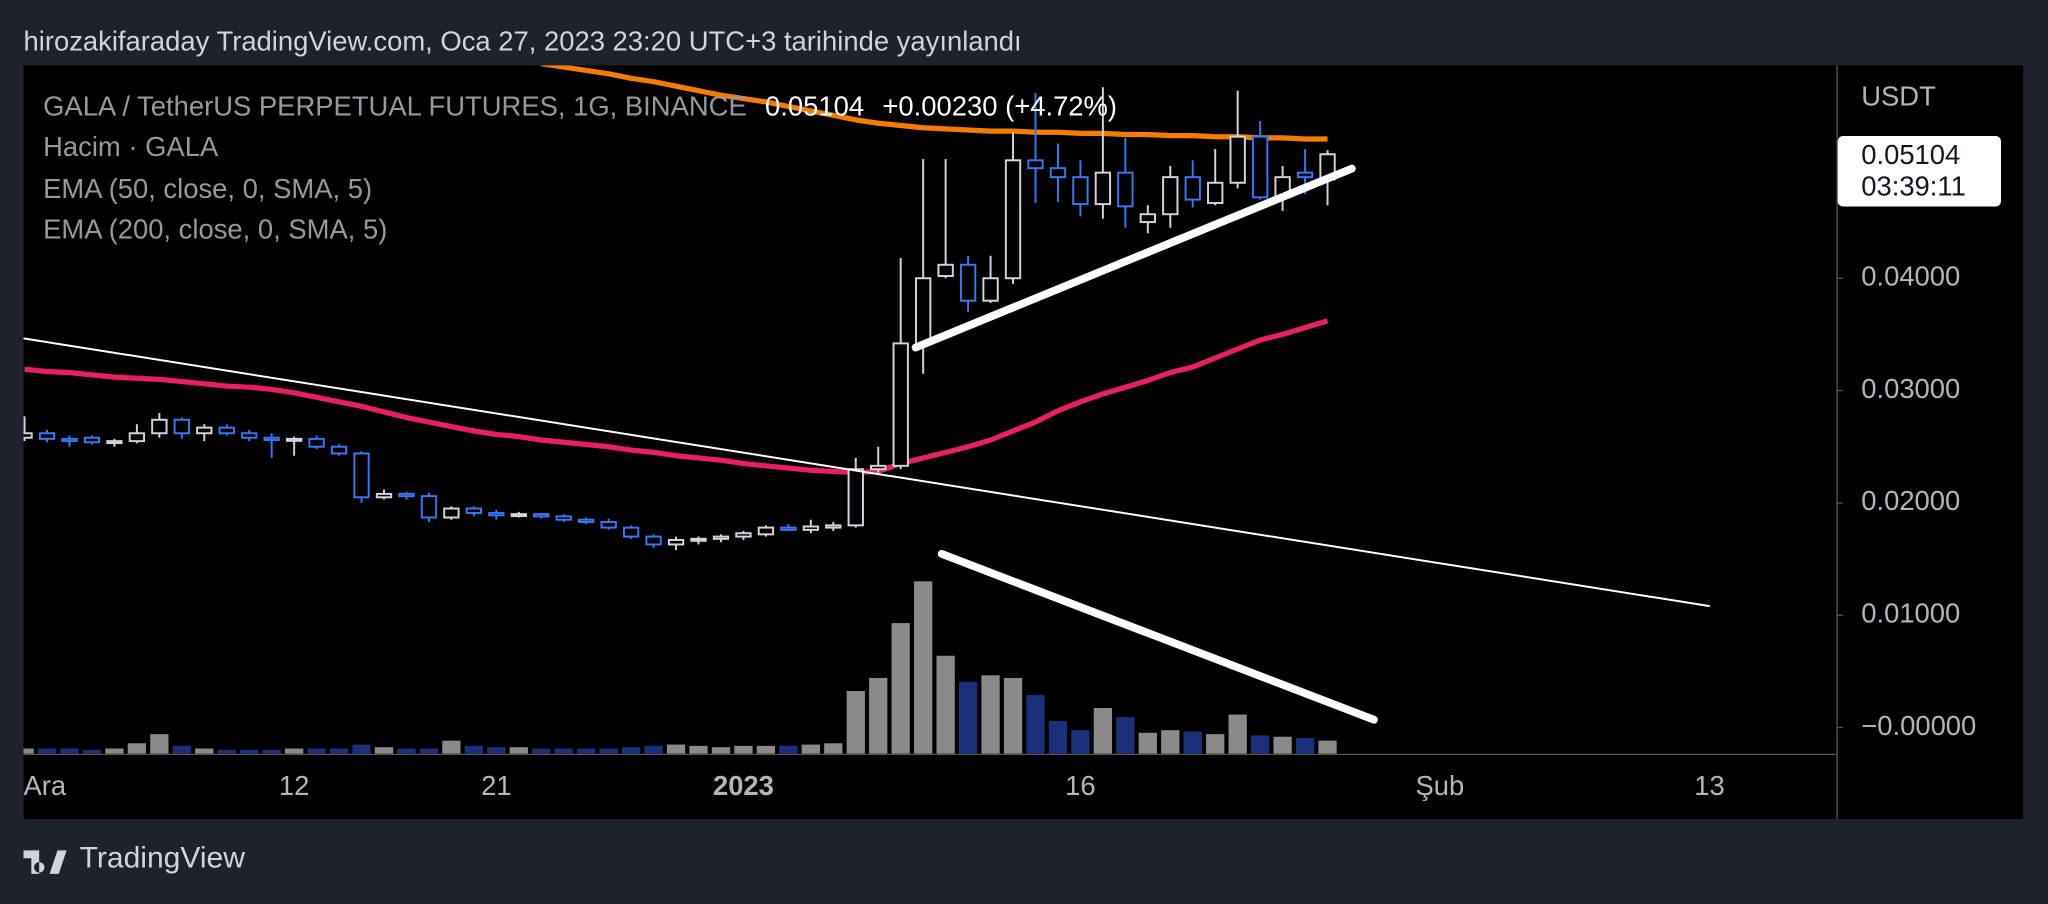  I want to click on x-tick-label: 12, so click(294, 785).